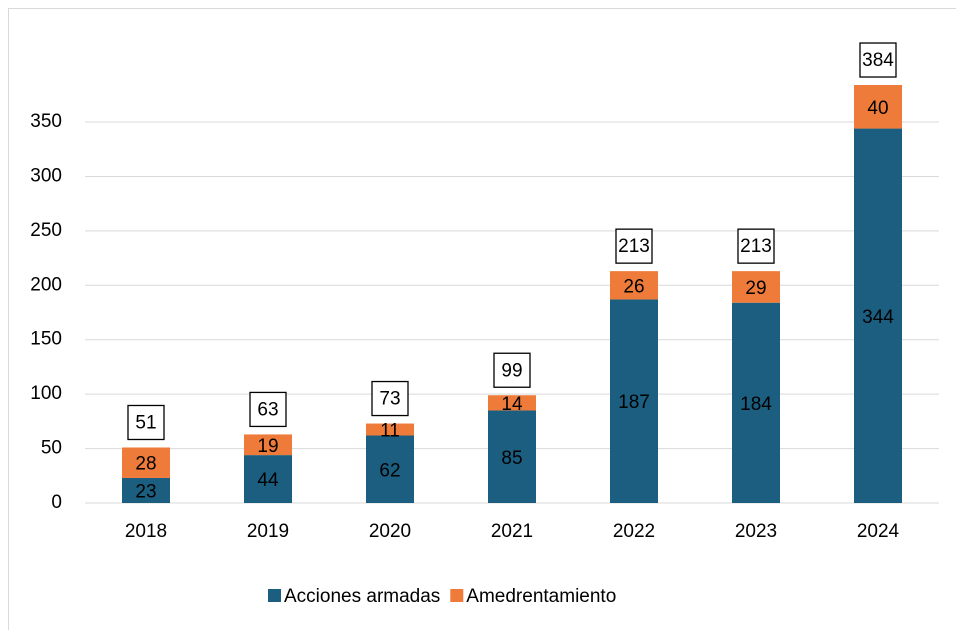 The image size is (956, 630). I want to click on data-label: 11, so click(390, 431).